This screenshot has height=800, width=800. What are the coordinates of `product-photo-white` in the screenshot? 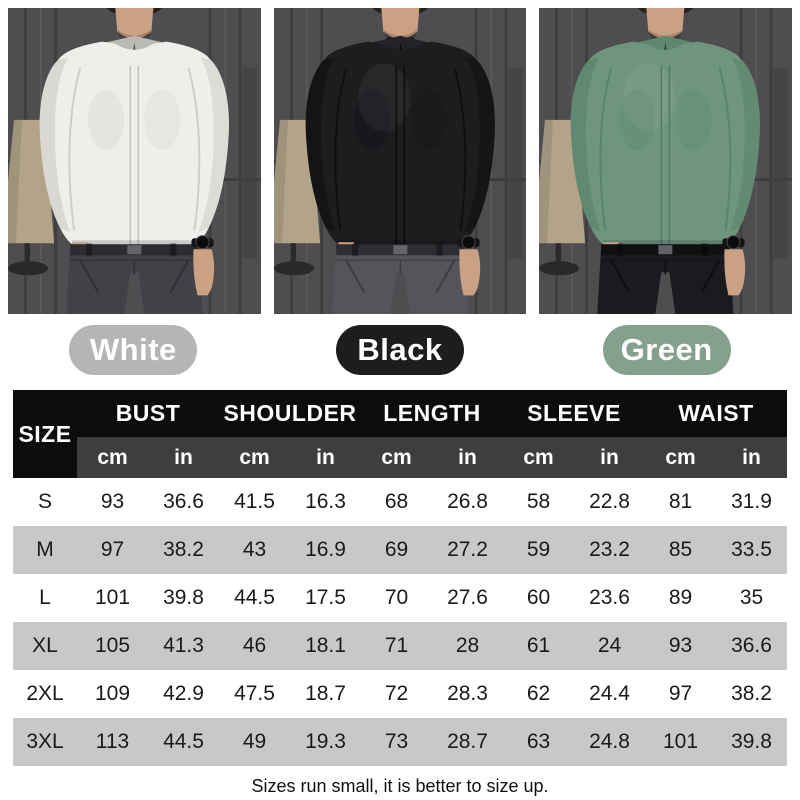 It's located at (134, 161).